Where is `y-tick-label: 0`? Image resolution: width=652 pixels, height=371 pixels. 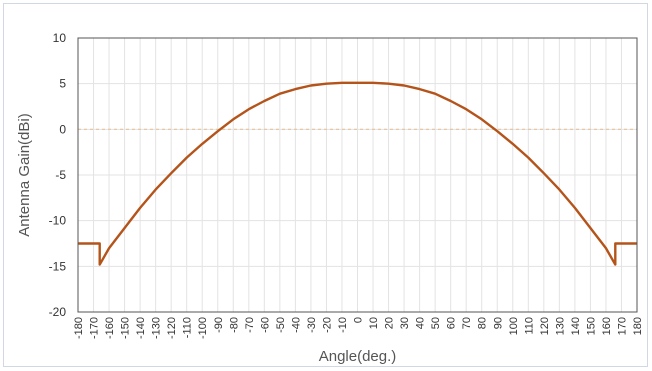
y-tick-label: 0 is located at coordinates (62, 129).